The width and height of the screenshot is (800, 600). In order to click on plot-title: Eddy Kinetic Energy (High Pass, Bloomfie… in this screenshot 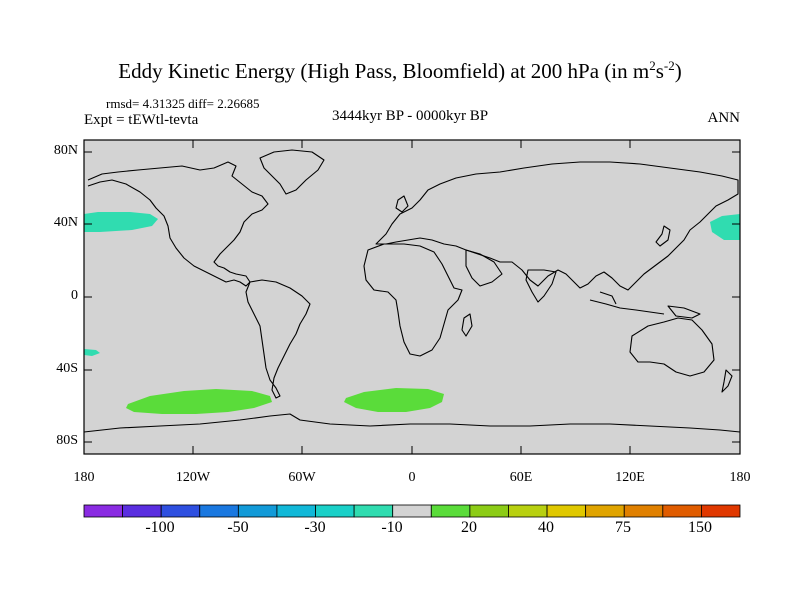, I will do `click(400, 70)`.